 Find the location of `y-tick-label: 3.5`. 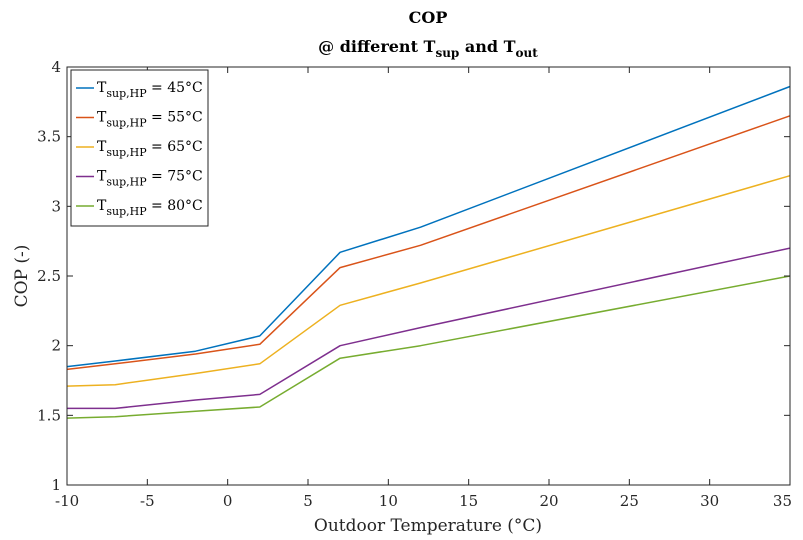

y-tick-label: 3.5 is located at coordinates (49, 137).